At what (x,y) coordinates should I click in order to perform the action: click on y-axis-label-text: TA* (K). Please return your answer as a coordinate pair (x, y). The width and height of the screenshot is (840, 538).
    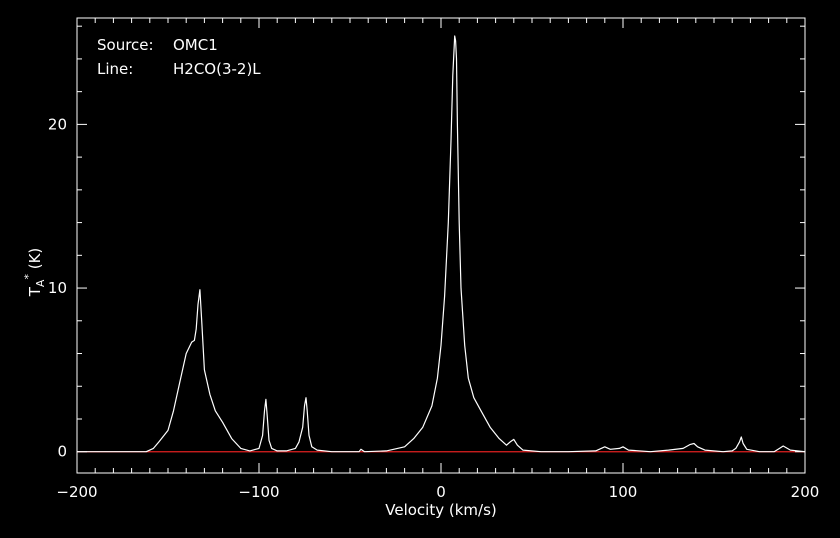
    Looking at the image, I should click on (34, 273).